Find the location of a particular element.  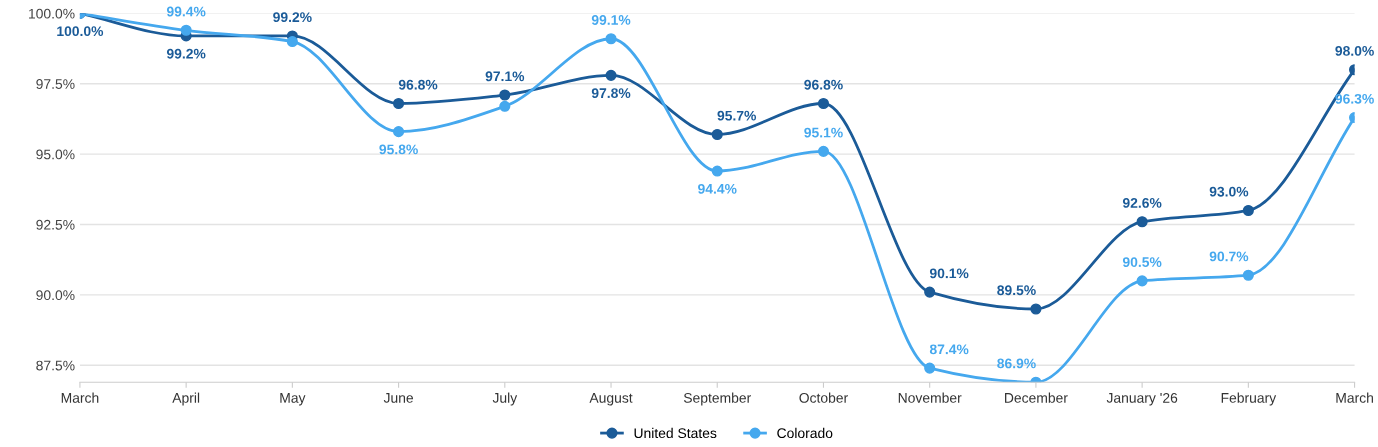

y-tick-label: 90.0% is located at coordinates (55, 295).